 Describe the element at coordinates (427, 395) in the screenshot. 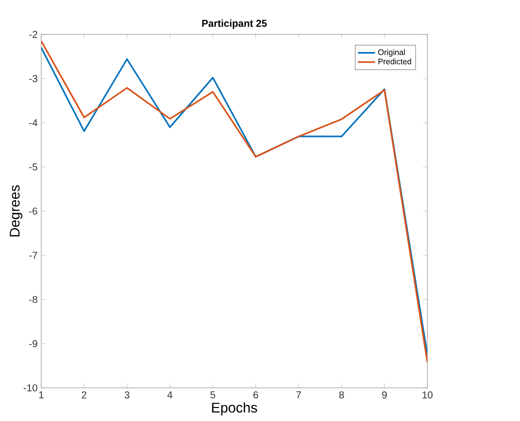

I see `x-tick-label: 10` at that location.